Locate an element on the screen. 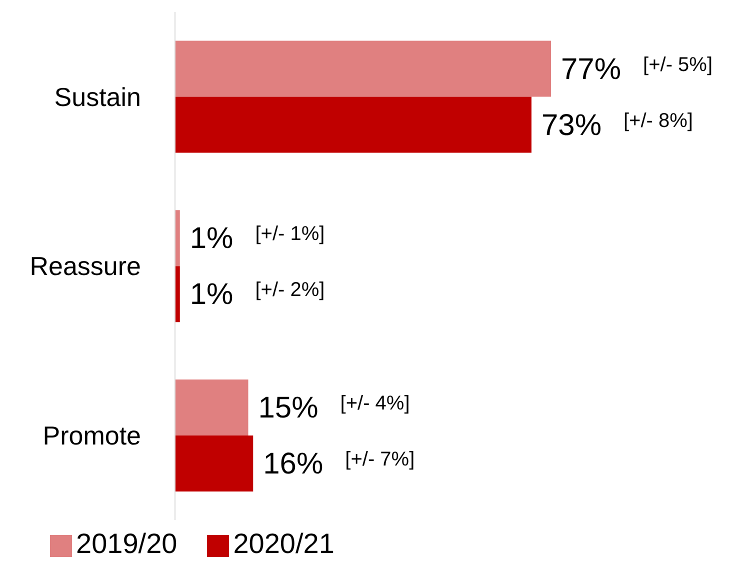 The width and height of the screenshot is (751, 570). data-label: 77% [+/- 5%] is located at coordinates (637, 69).